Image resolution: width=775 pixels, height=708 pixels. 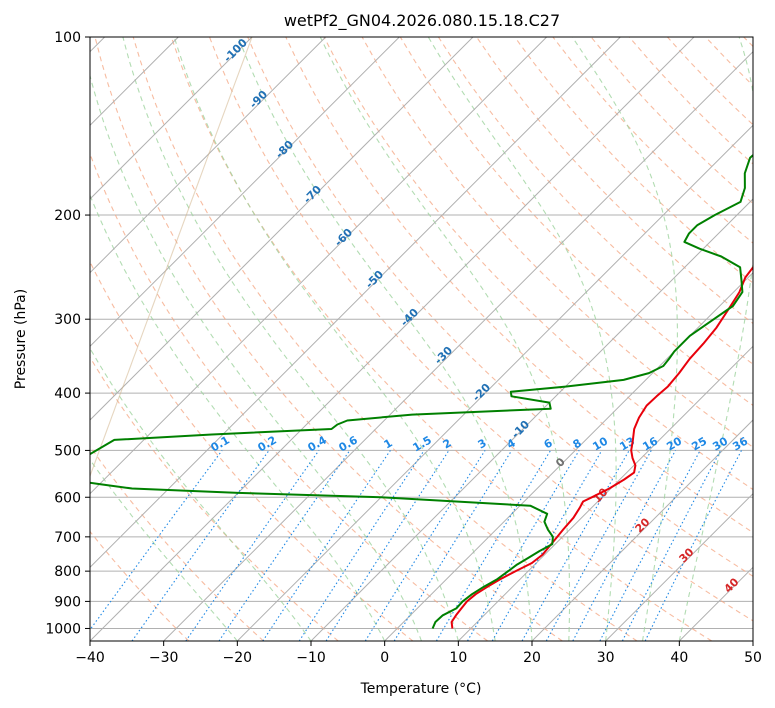 I want to click on x-tick-label: −10, so click(x=311, y=658).